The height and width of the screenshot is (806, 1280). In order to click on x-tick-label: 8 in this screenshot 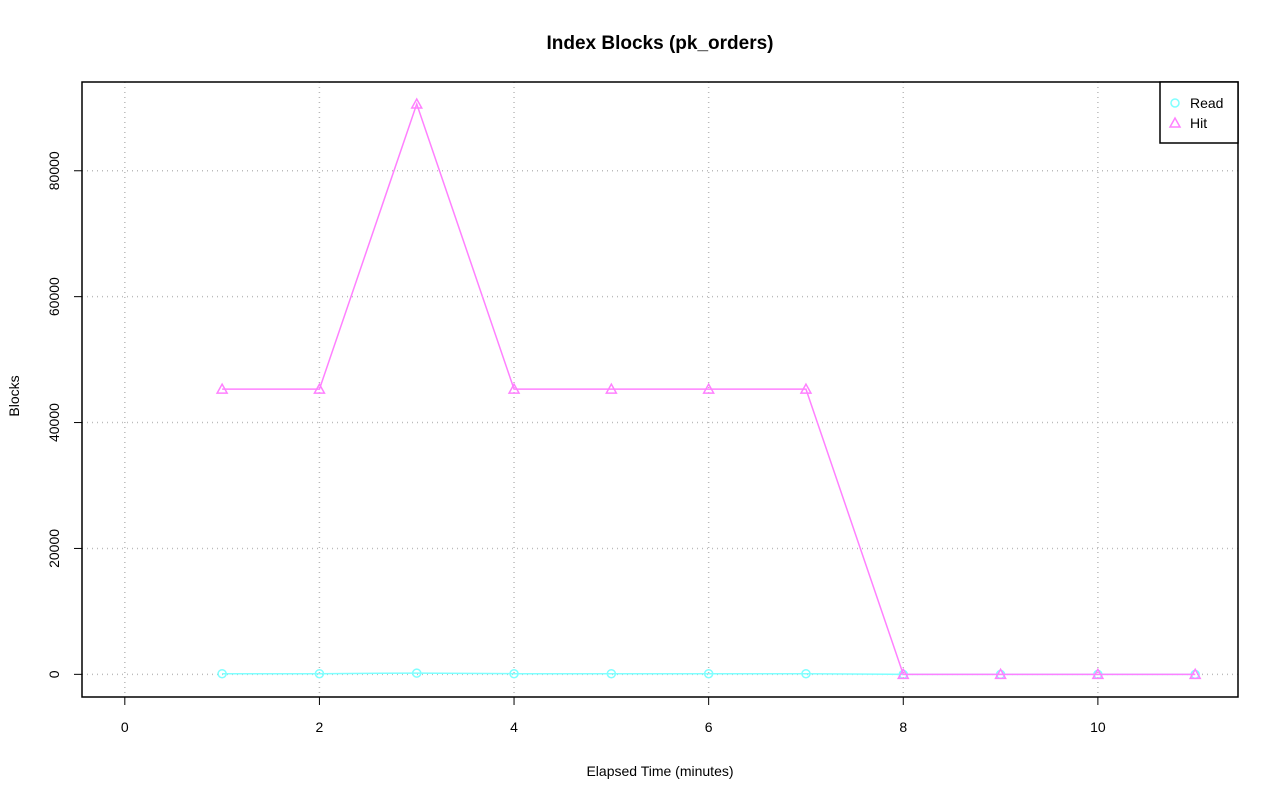, I will do `click(903, 727)`.